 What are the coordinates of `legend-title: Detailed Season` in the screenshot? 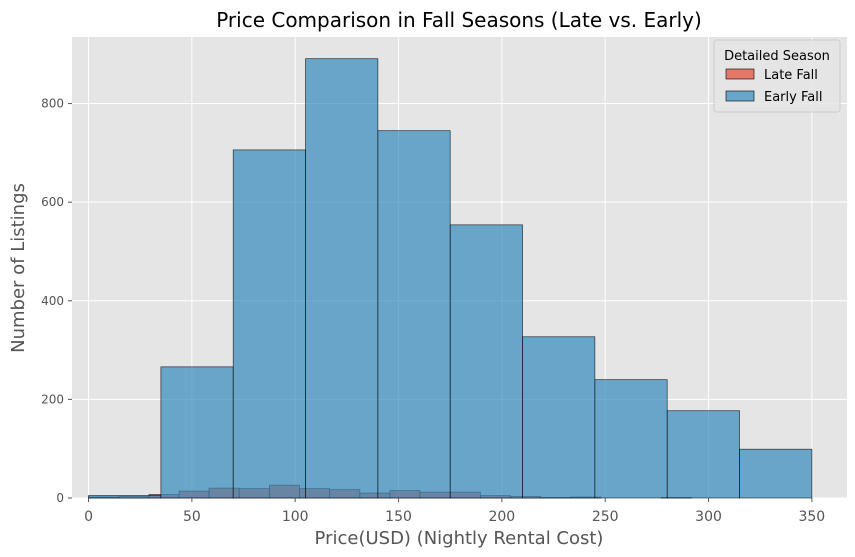 It's located at (777, 56).